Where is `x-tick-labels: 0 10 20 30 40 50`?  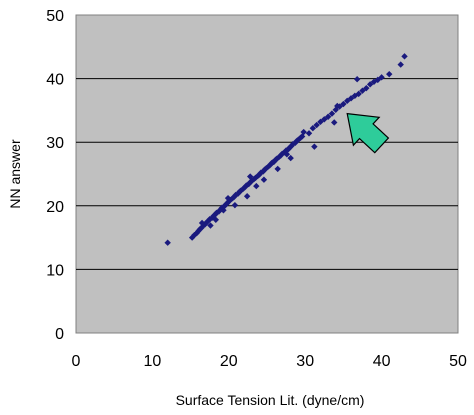 x-tick-labels: 0 10 20 30 40 50 is located at coordinates (269, 361).